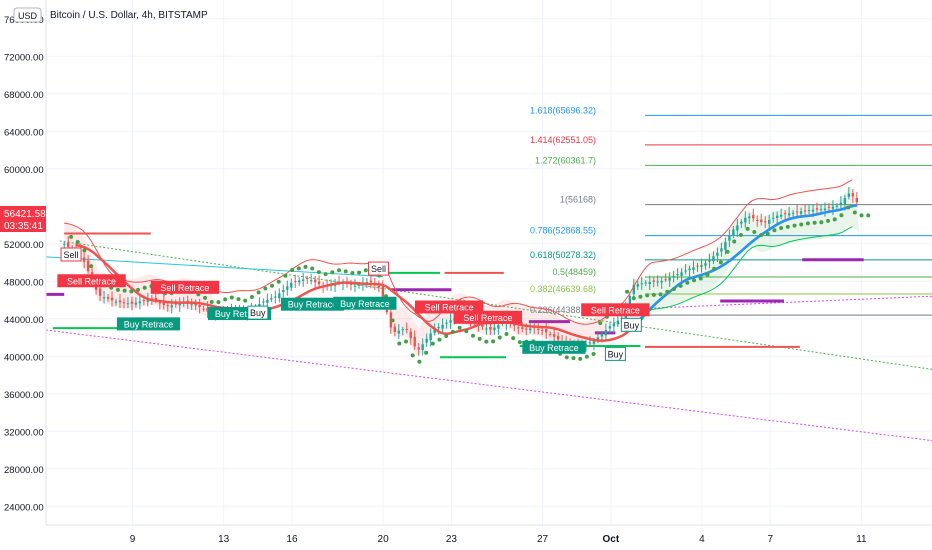 Image resolution: width=932 pixels, height=550 pixels. I want to click on fib-level-label: 1(56168), so click(578, 200).